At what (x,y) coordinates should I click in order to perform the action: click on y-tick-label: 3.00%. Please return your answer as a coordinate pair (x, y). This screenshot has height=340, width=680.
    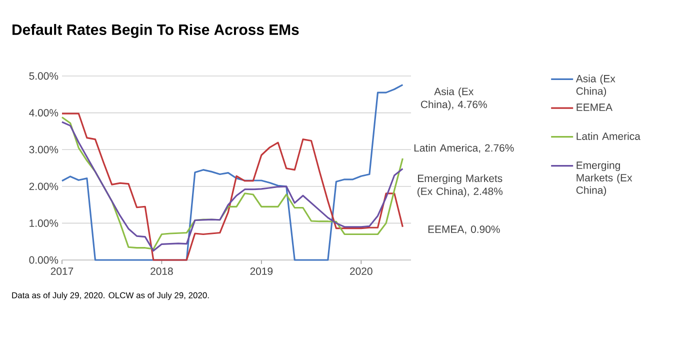
    Looking at the image, I should click on (43, 150).